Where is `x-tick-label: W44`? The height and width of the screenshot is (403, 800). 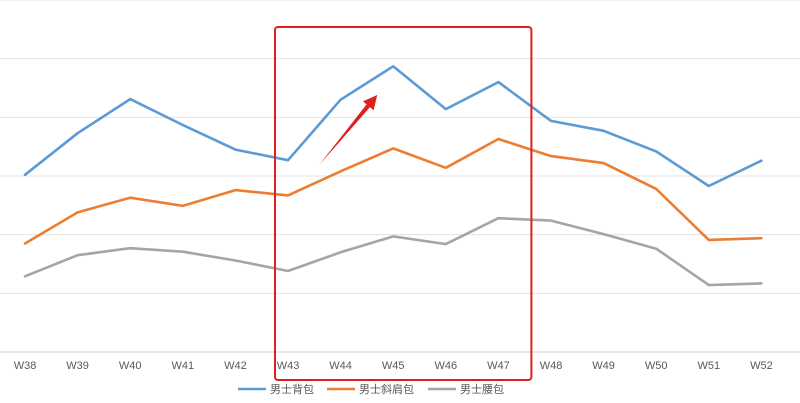 x-tick-label: W44 is located at coordinates (340, 366).